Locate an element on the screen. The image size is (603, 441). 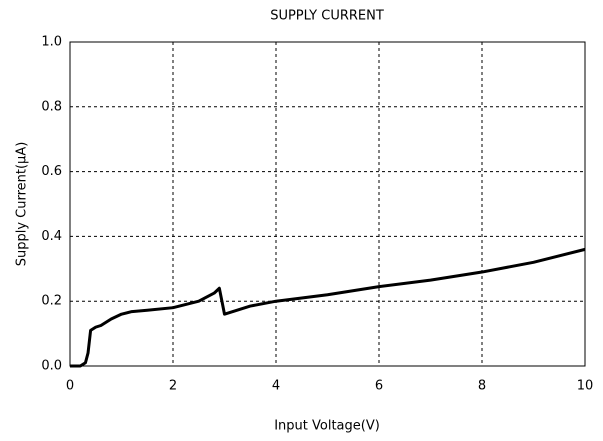
chart-title: SUPPLY CURRENT is located at coordinates (327, 16).